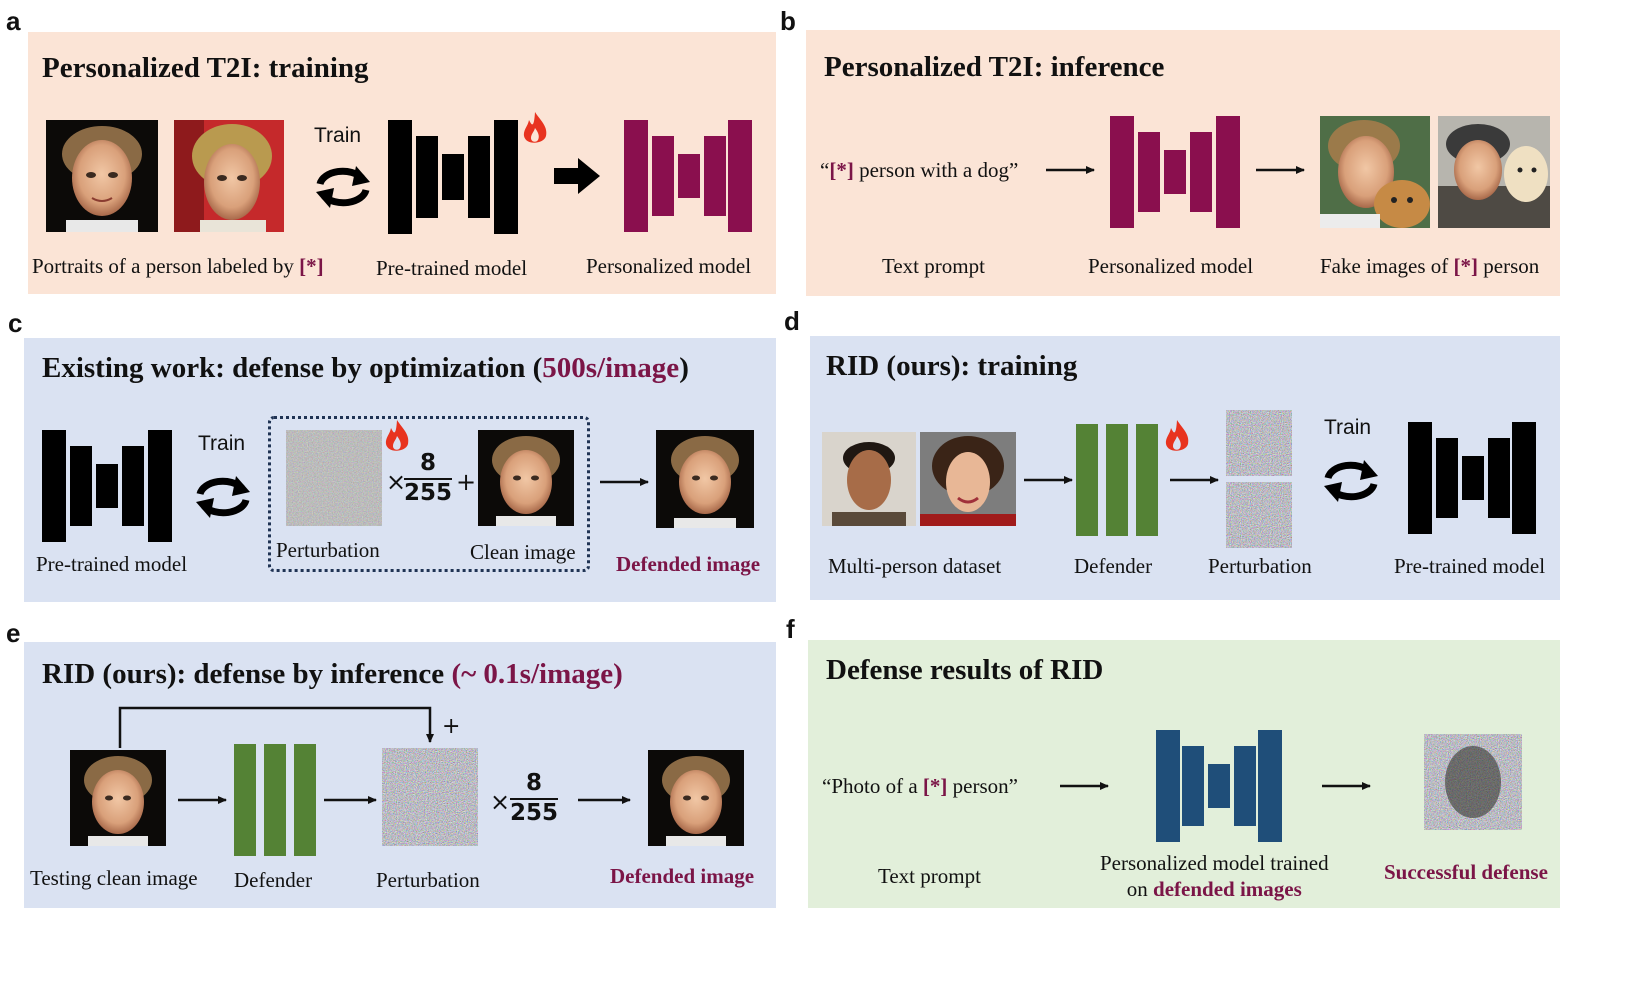 Image resolution: width=1644 pixels, height=986 pixels. Describe the element at coordinates (114, 878) in the screenshot. I see `testing-clean-image-caption: Testing clean image` at that location.